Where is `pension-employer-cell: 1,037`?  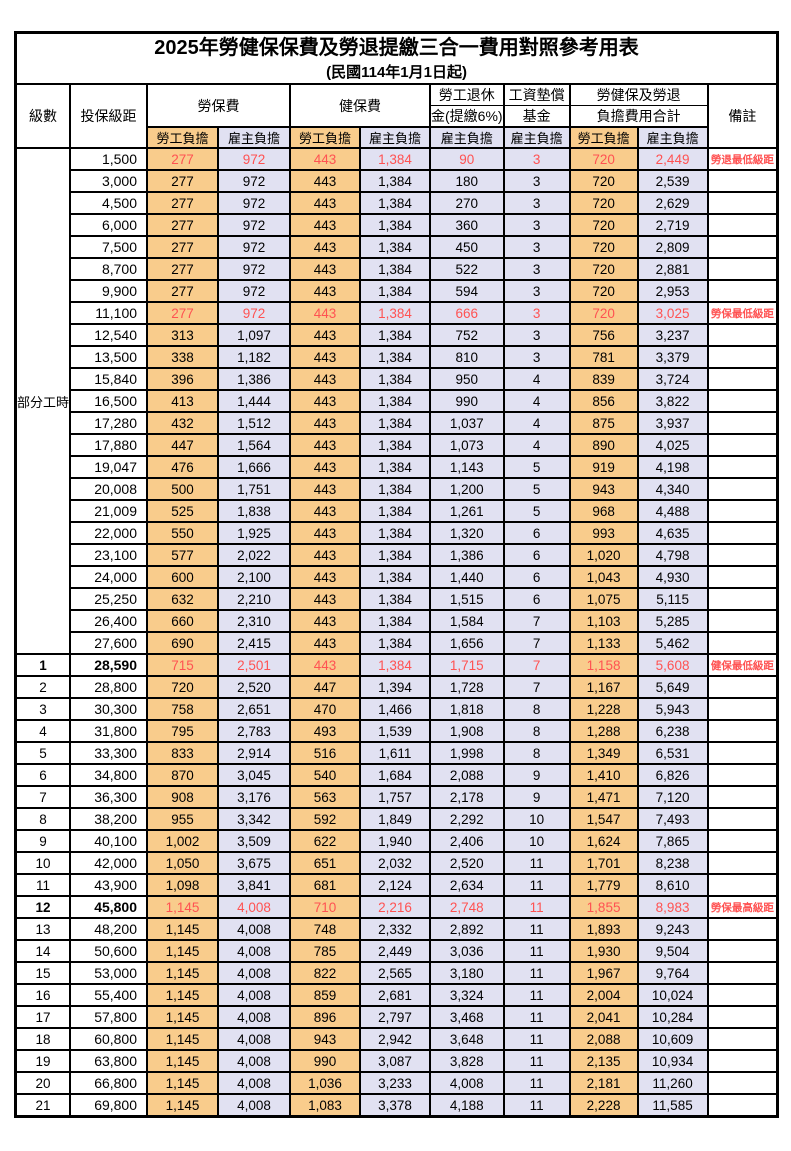
pension-employer-cell: 1,037 is located at coordinates (467, 423).